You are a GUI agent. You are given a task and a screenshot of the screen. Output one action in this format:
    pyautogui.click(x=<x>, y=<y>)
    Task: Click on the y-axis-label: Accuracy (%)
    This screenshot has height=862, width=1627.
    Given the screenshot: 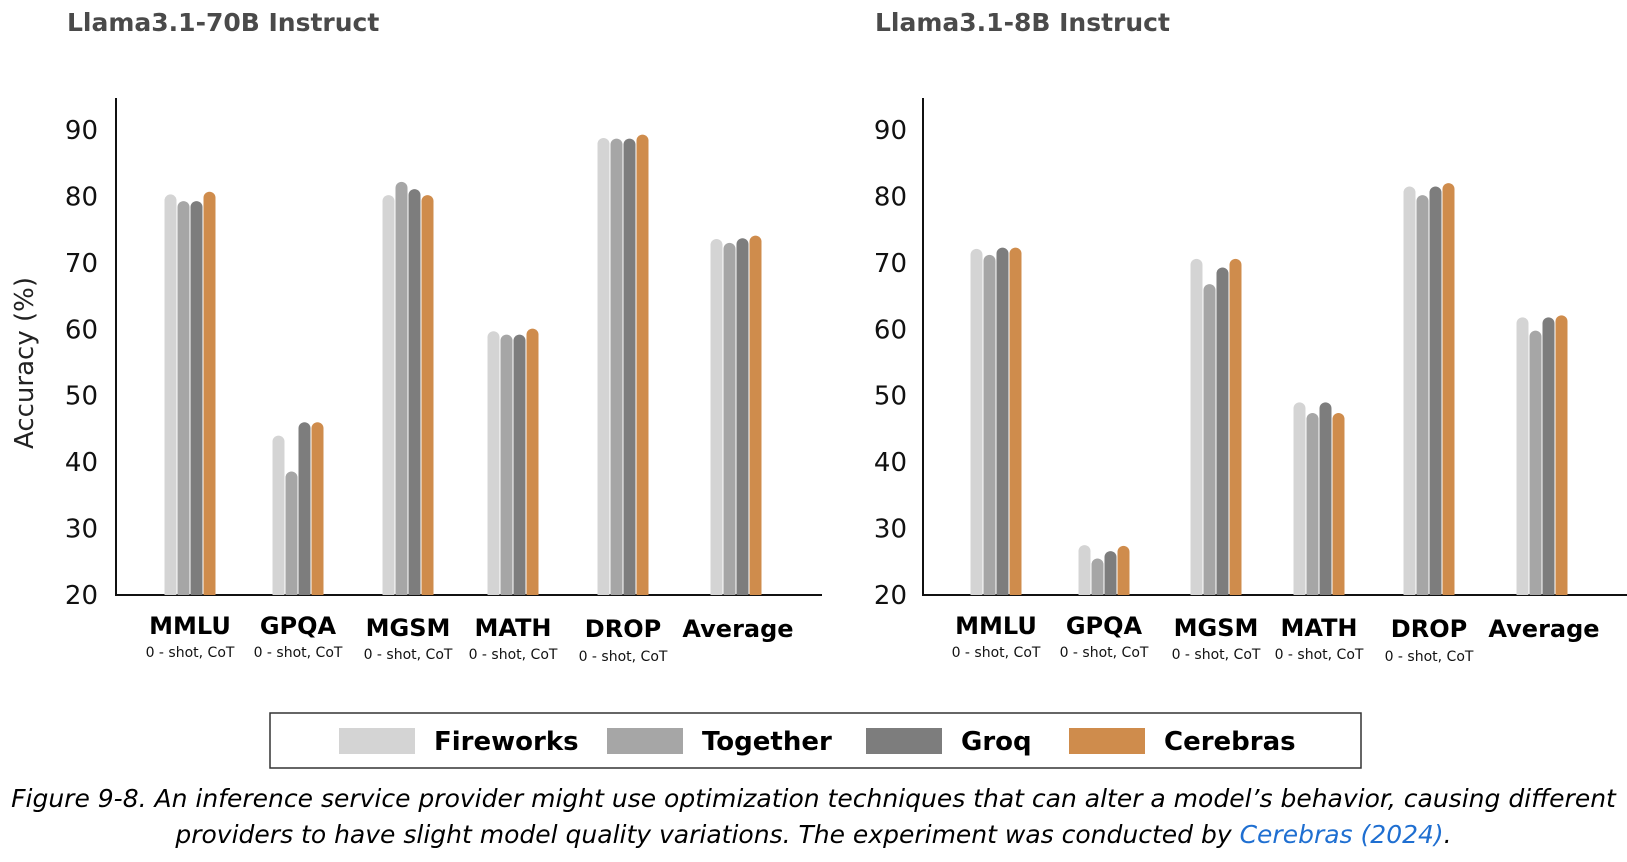 What is the action you would take?
    pyautogui.click(x=25, y=363)
    